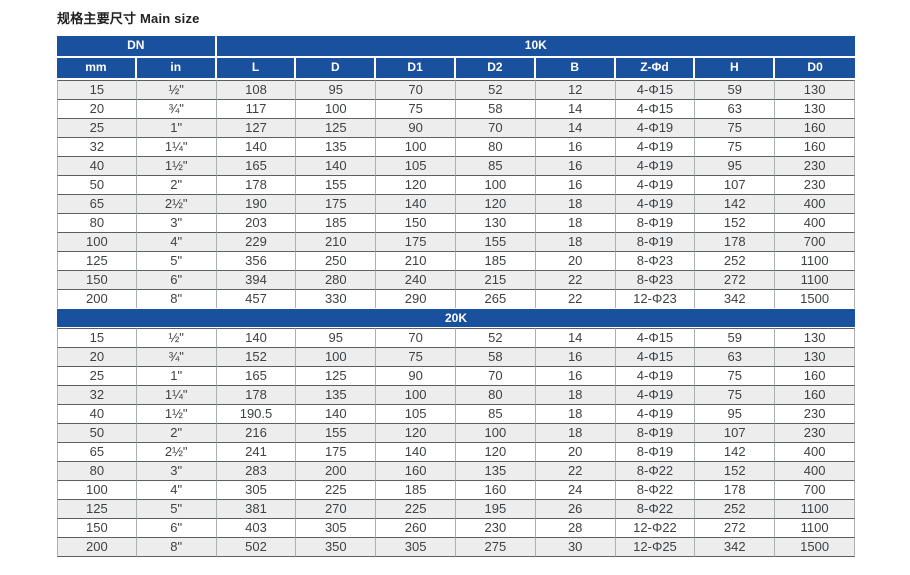 This screenshot has height=575, width=910. I want to click on table-row: 65 2½" 190 175 140 120 18 4-Φ19 142 400, so click(456, 203).